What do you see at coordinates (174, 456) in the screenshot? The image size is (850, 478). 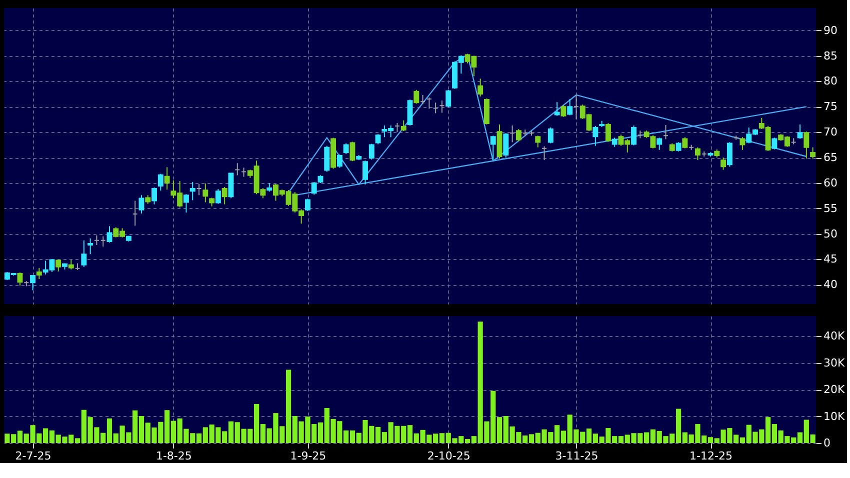 I see `x-tick-label: 1-8-25` at bounding box center [174, 456].